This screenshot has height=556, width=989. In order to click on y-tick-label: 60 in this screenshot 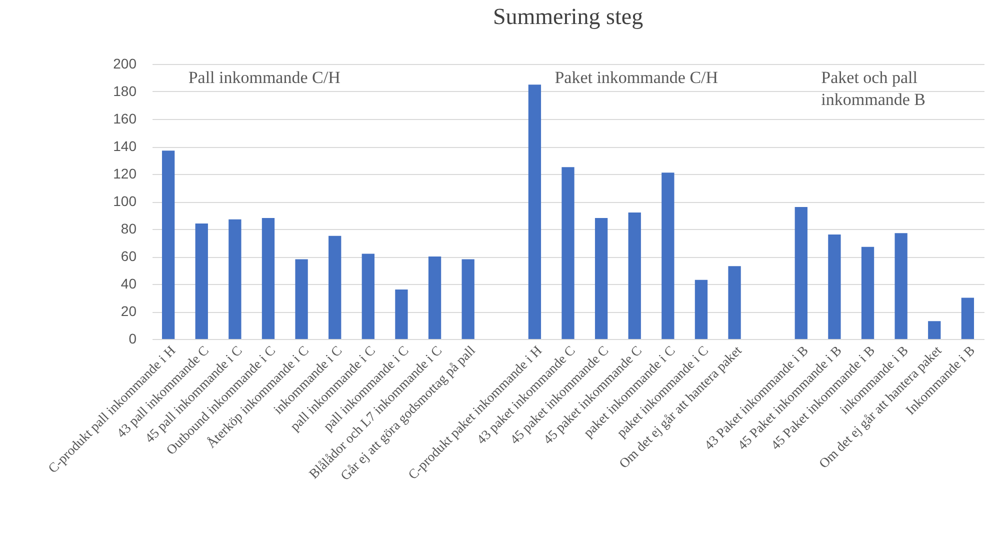, I will do `click(128, 256)`.